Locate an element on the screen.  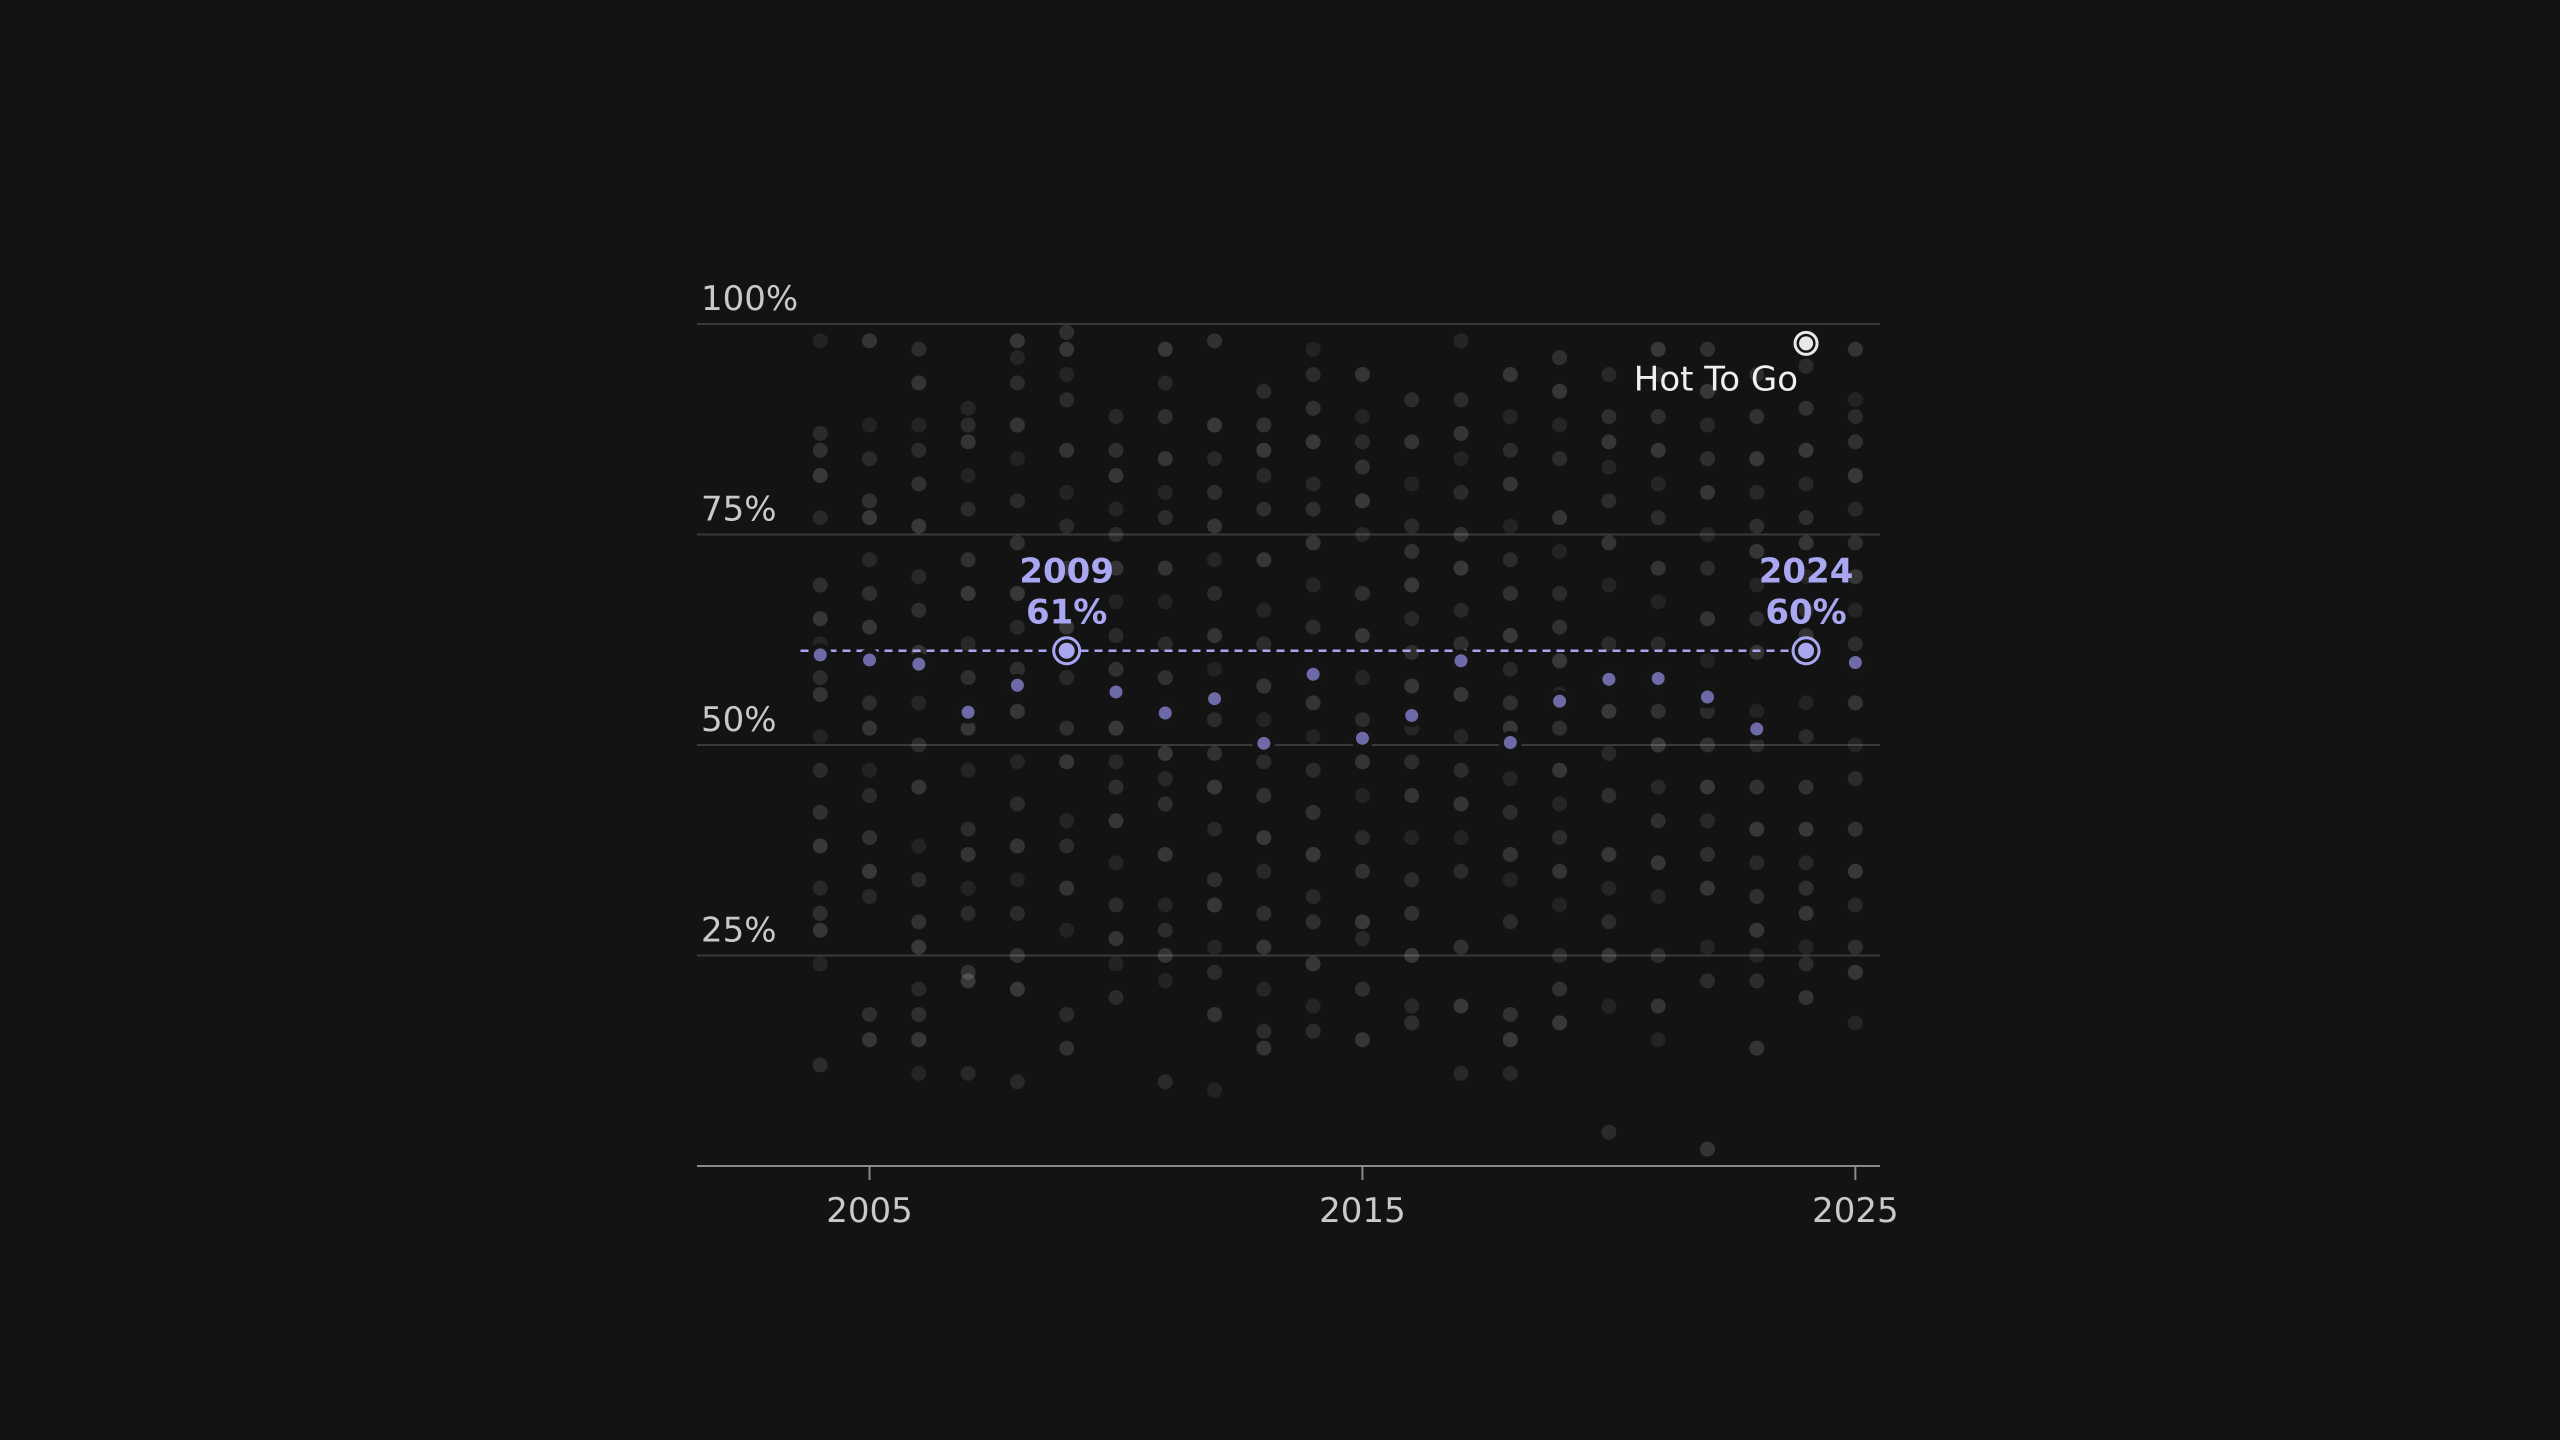
average-point is located at coordinates (1461, 661).